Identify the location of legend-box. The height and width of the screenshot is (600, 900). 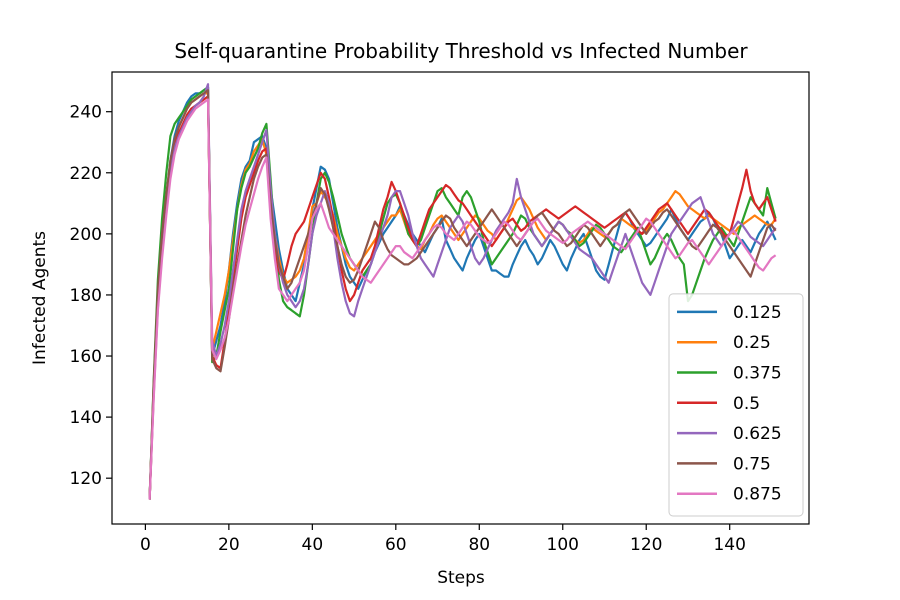
(736, 405).